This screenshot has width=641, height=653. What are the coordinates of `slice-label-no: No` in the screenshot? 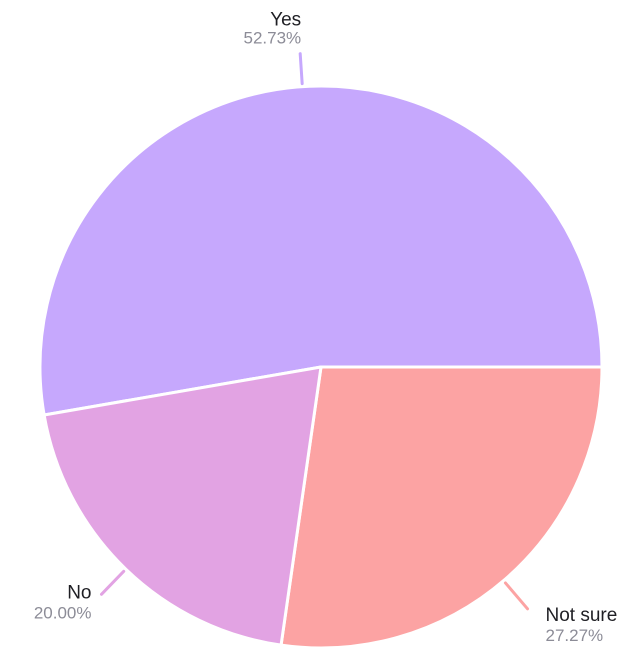 It's located at (79, 592).